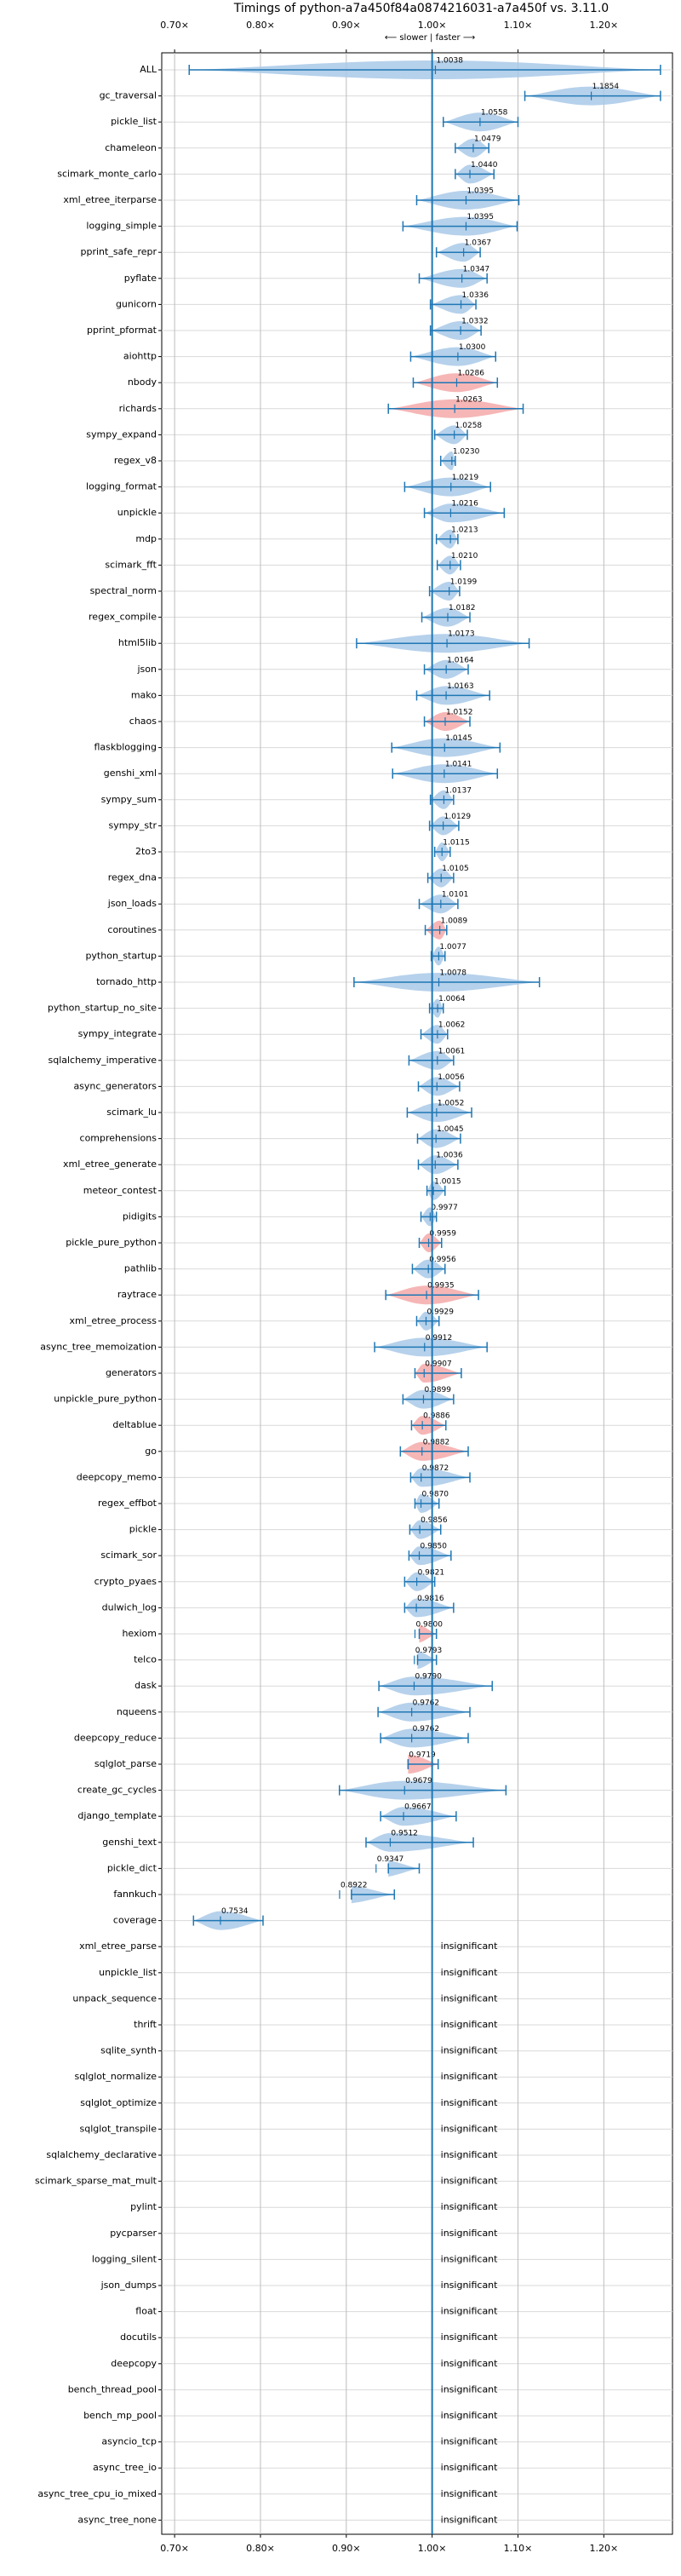 The width and height of the screenshot is (681, 2576). I want to click on category-label: xml_etree_process, so click(113, 1321).